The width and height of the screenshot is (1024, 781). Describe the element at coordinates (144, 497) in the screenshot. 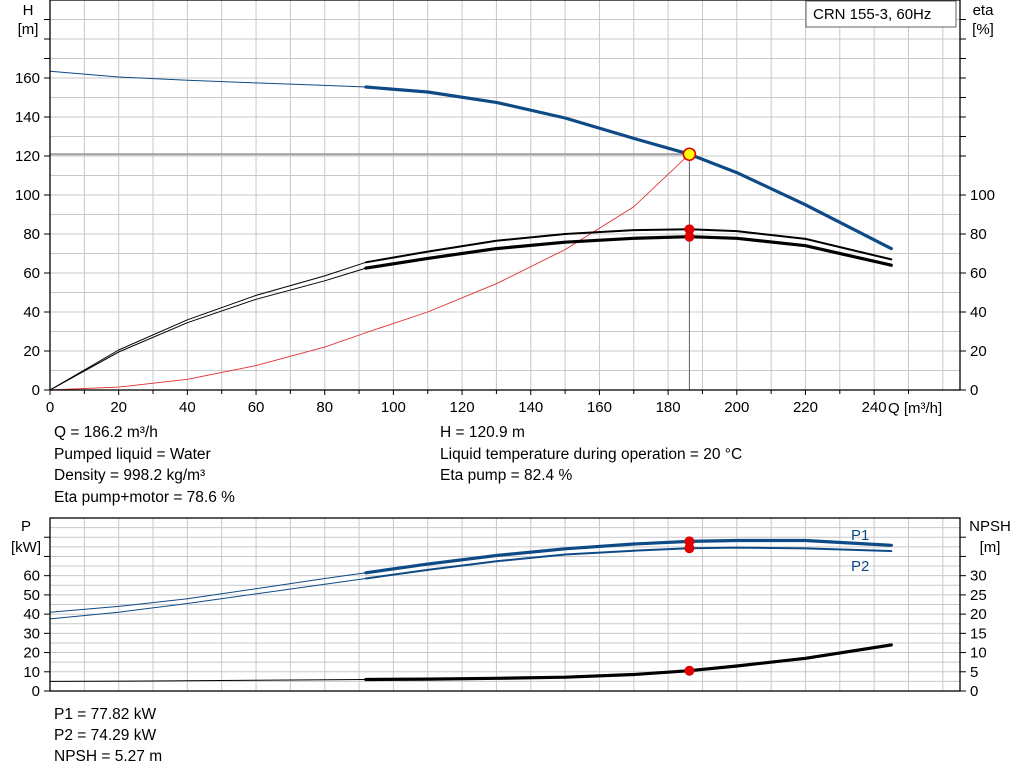

I see `info-eta-pump-motor: Eta pump+motor = 78.6 %` at that location.